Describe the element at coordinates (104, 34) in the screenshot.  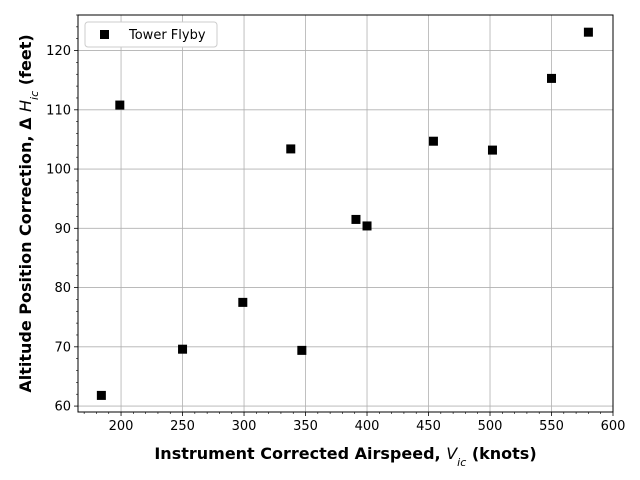
I see `legend-marker` at that location.